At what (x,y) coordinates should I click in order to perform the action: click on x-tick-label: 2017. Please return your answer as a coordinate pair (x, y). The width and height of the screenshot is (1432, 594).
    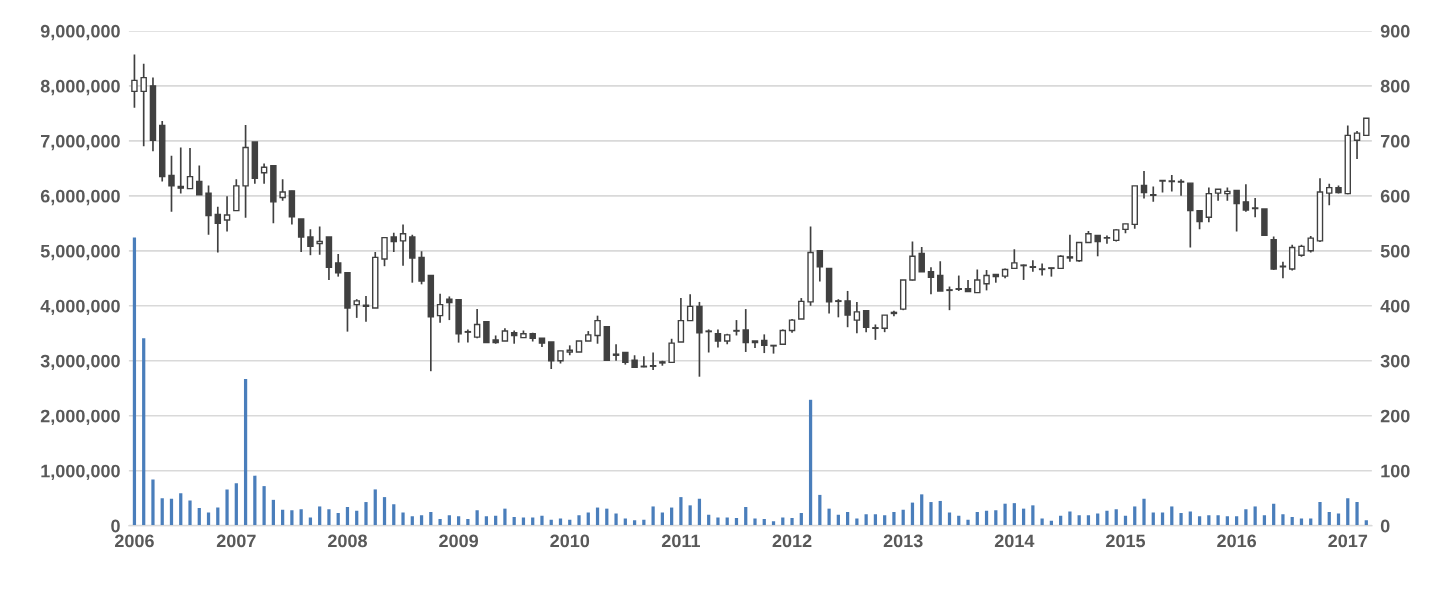
    Looking at the image, I should click on (1348, 541).